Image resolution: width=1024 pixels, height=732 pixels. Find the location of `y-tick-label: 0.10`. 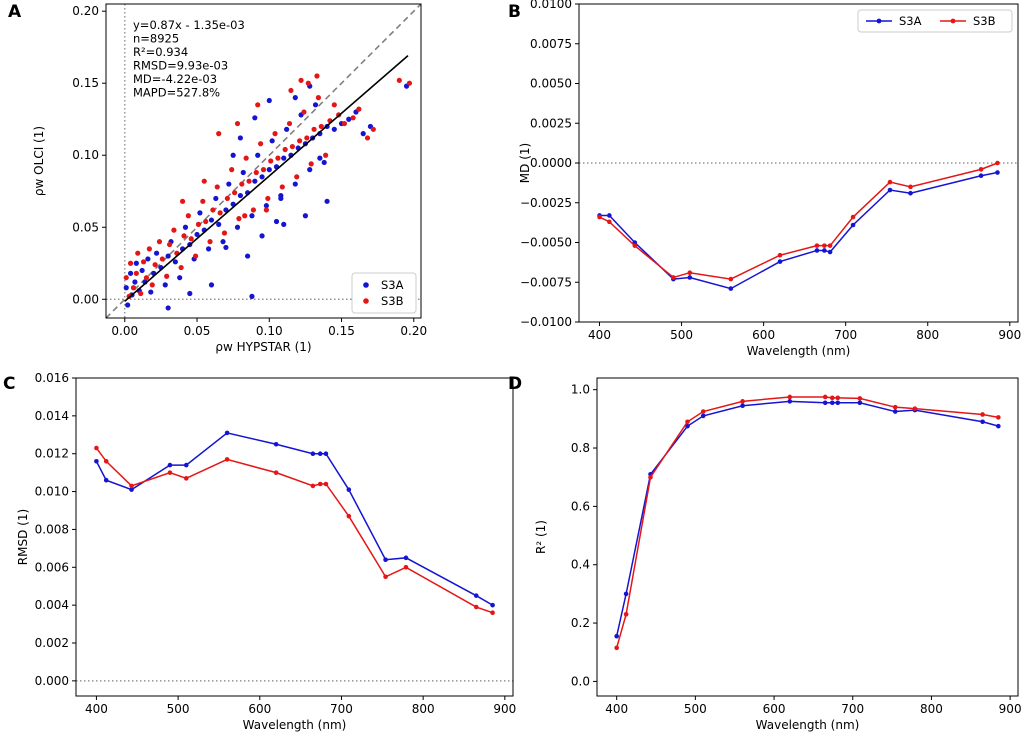

y-tick-label: 0.10 is located at coordinates (85, 155).